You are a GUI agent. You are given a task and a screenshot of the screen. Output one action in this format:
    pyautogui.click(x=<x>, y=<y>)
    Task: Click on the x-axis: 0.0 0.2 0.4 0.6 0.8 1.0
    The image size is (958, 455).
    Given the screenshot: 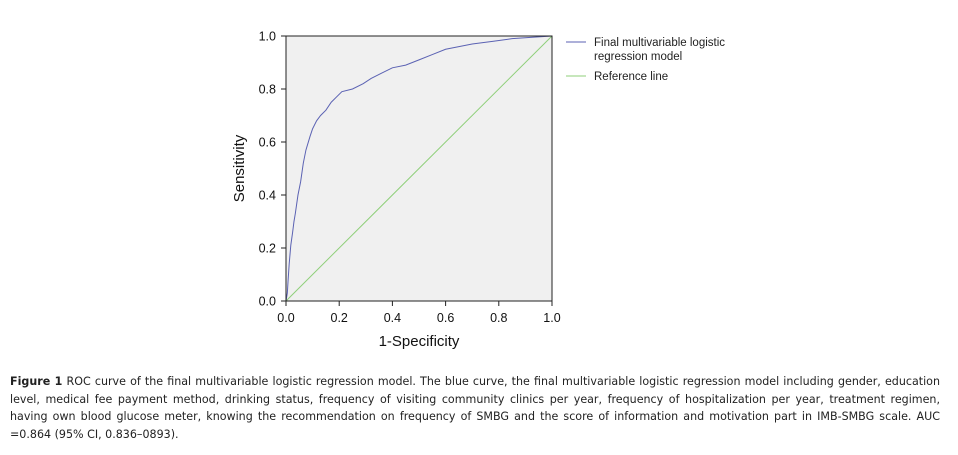 What is the action you would take?
    pyautogui.click(x=419, y=313)
    